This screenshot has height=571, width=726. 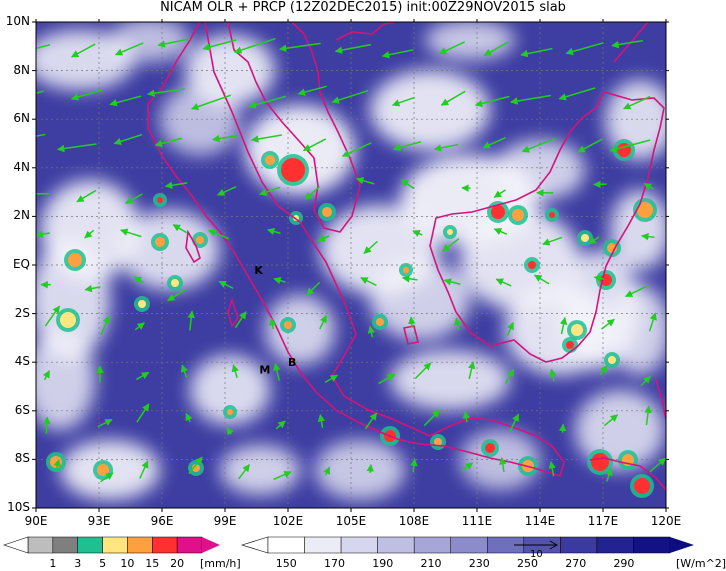 What do you see at coordinates (16, 545) in the screenshot?
I see `precip-colorbar-min-arrow` at bounding box center [16, 545].